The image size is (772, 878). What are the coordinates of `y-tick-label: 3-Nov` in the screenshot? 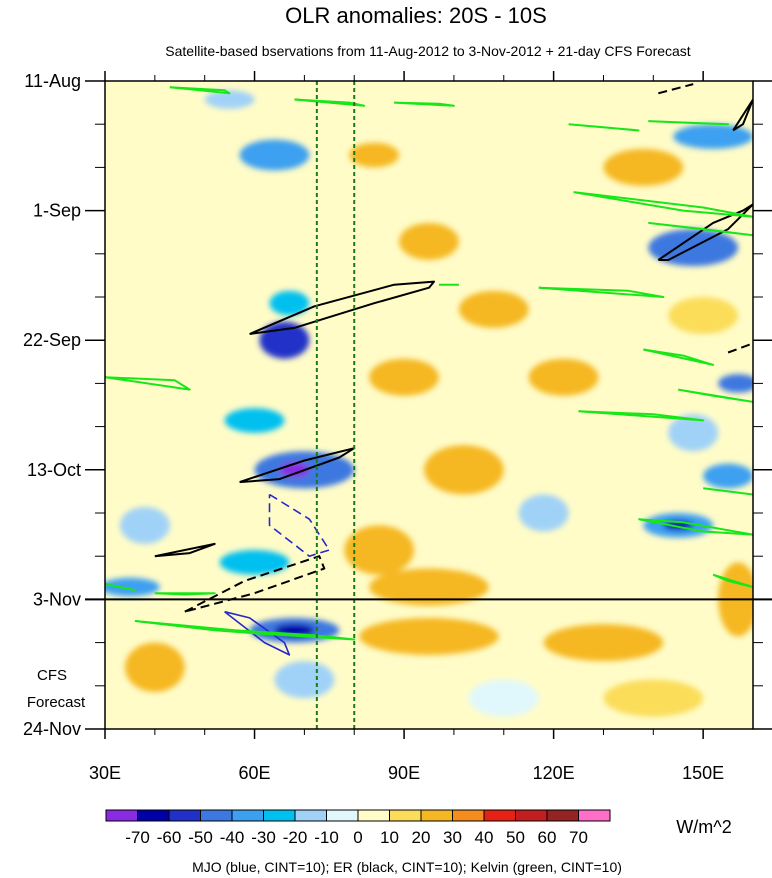 It's located at (57, 599).